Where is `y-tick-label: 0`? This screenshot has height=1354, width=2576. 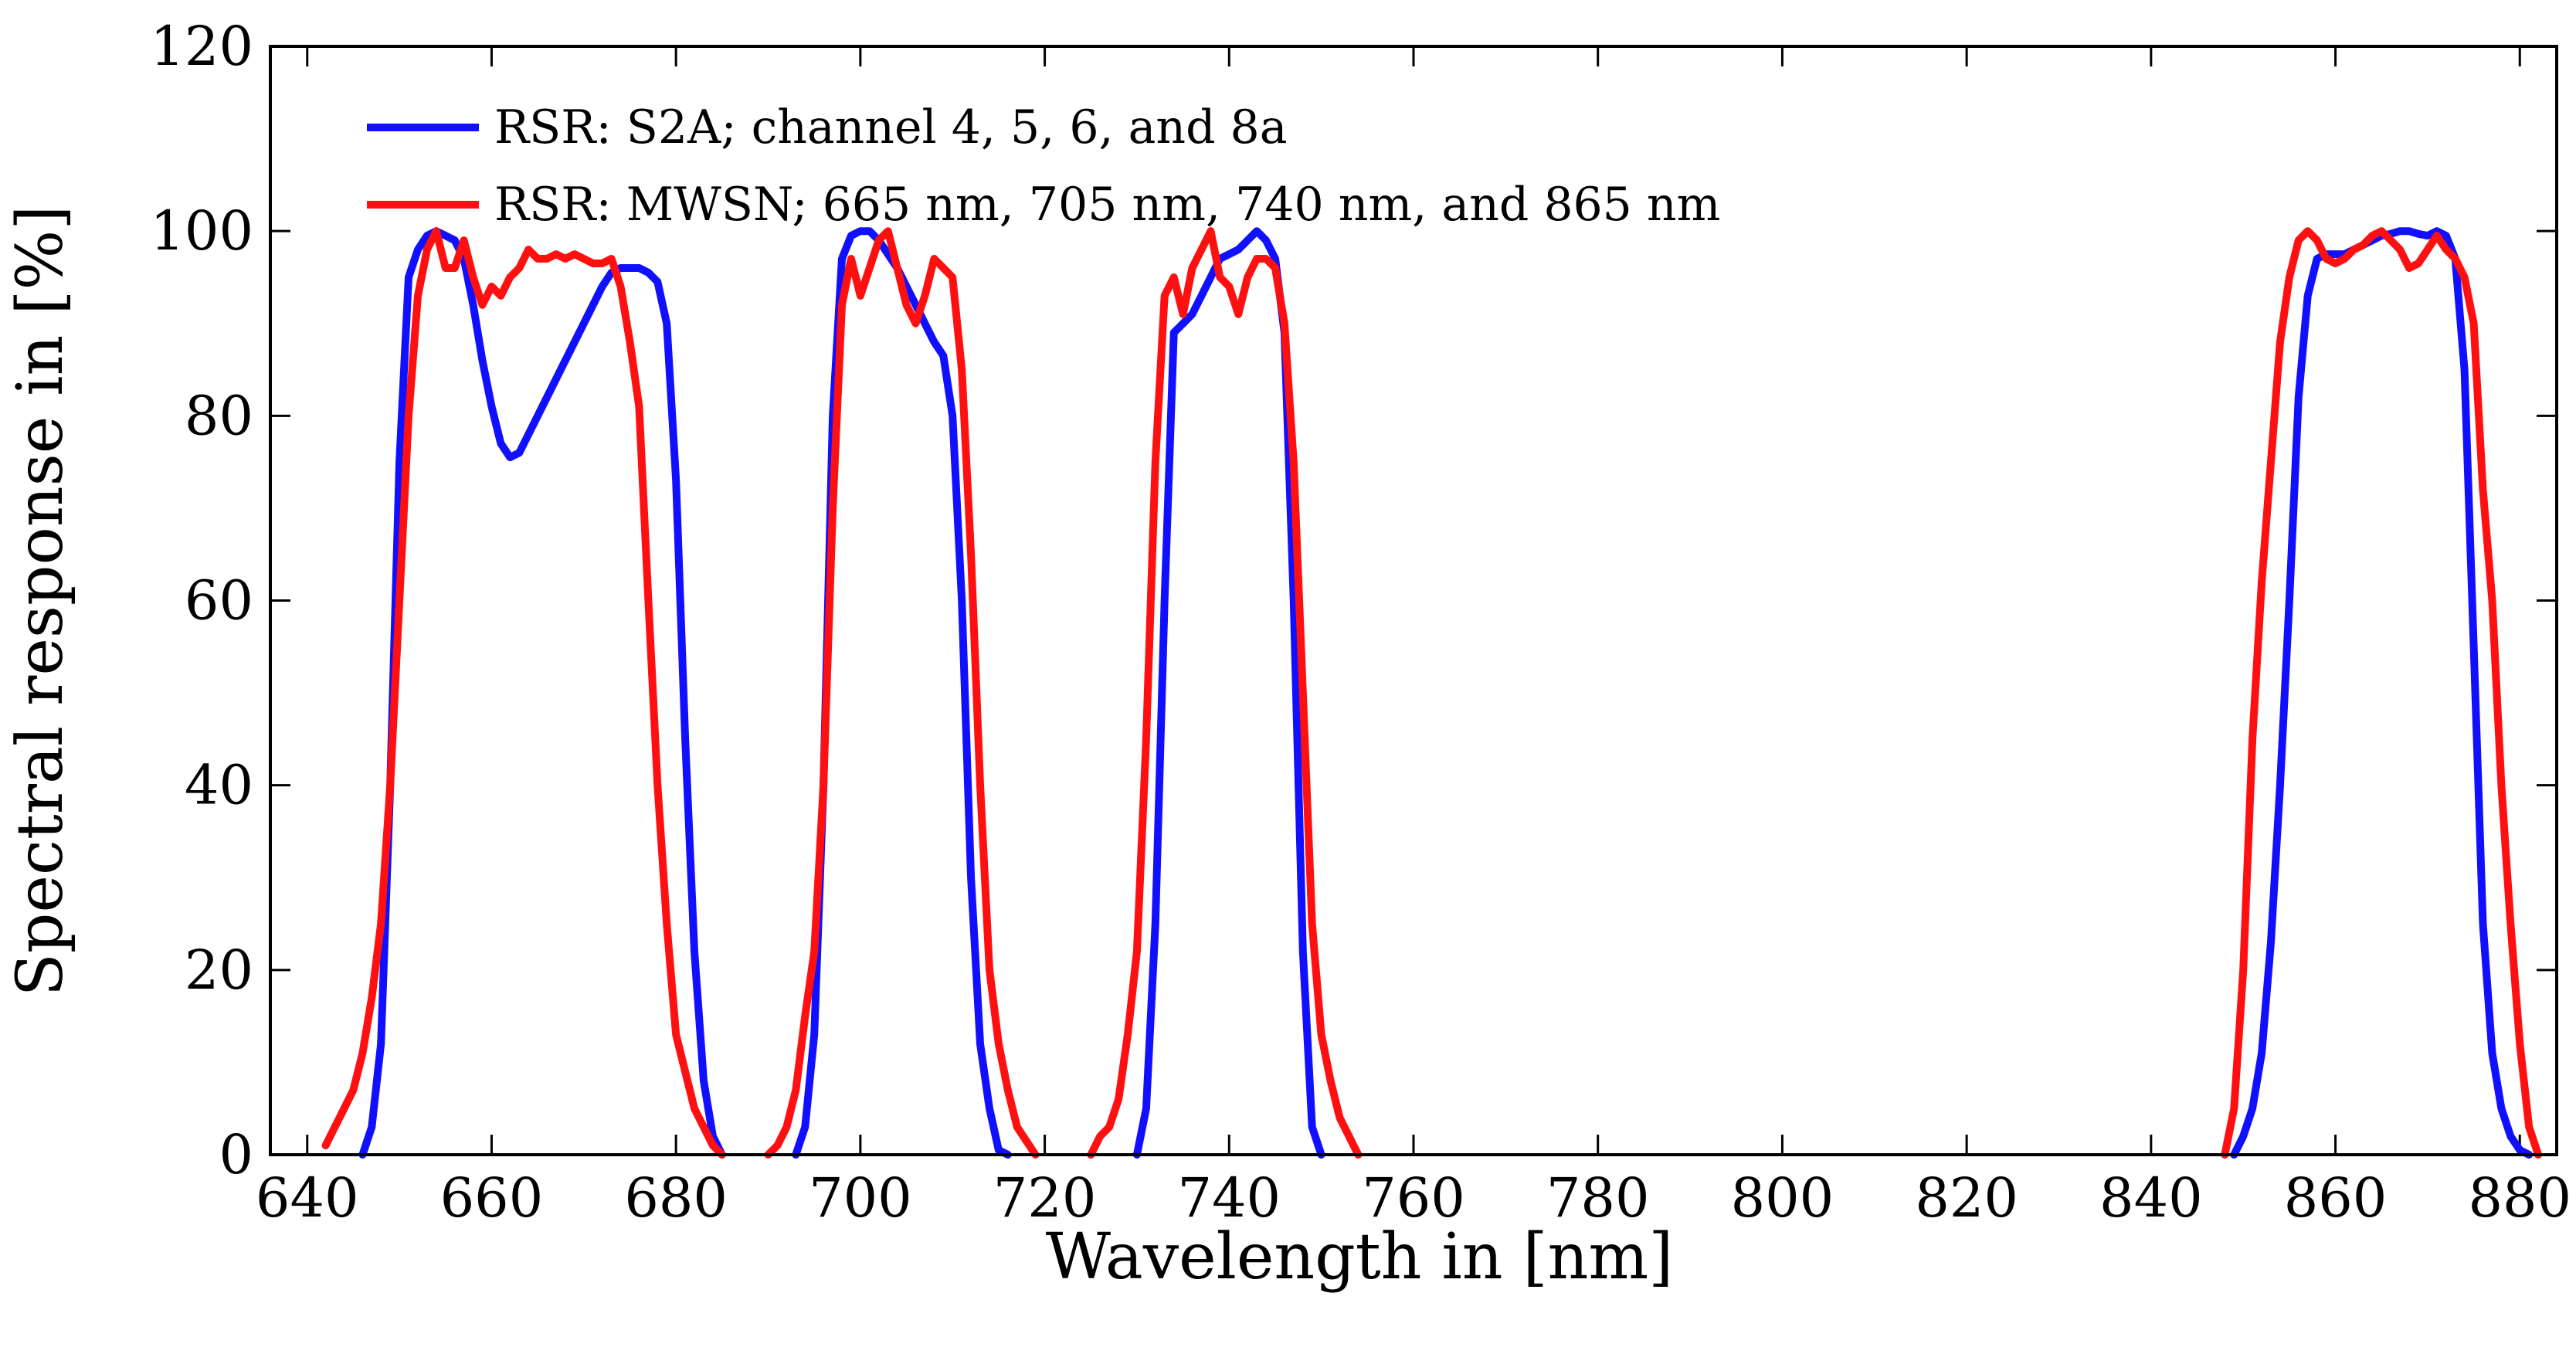
y-tick-label: 0 is located at coordinates (236, 1154).